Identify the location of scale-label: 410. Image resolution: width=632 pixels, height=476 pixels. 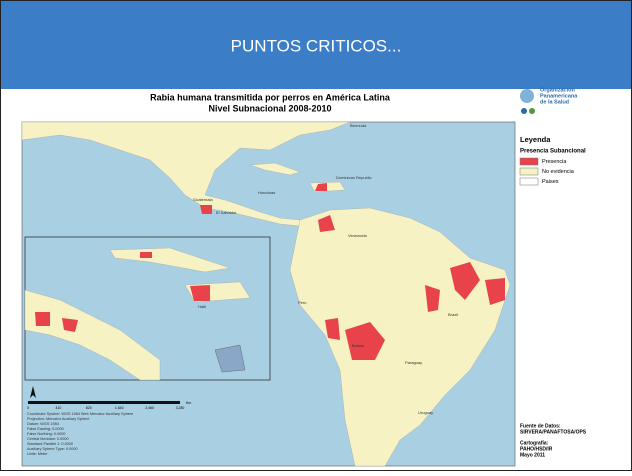
(58, 408).